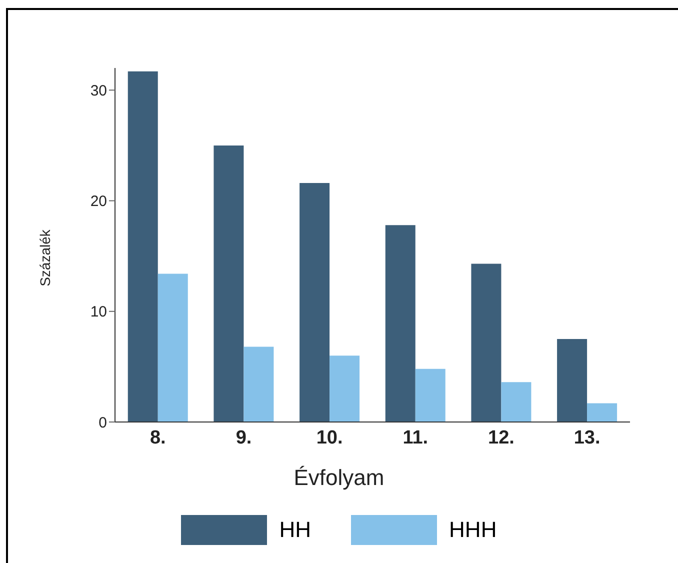  What do you see at coordinates (158, 437) in the screenshot?
I see `x-tick-label: 8.` at bounding box center [158, 437].